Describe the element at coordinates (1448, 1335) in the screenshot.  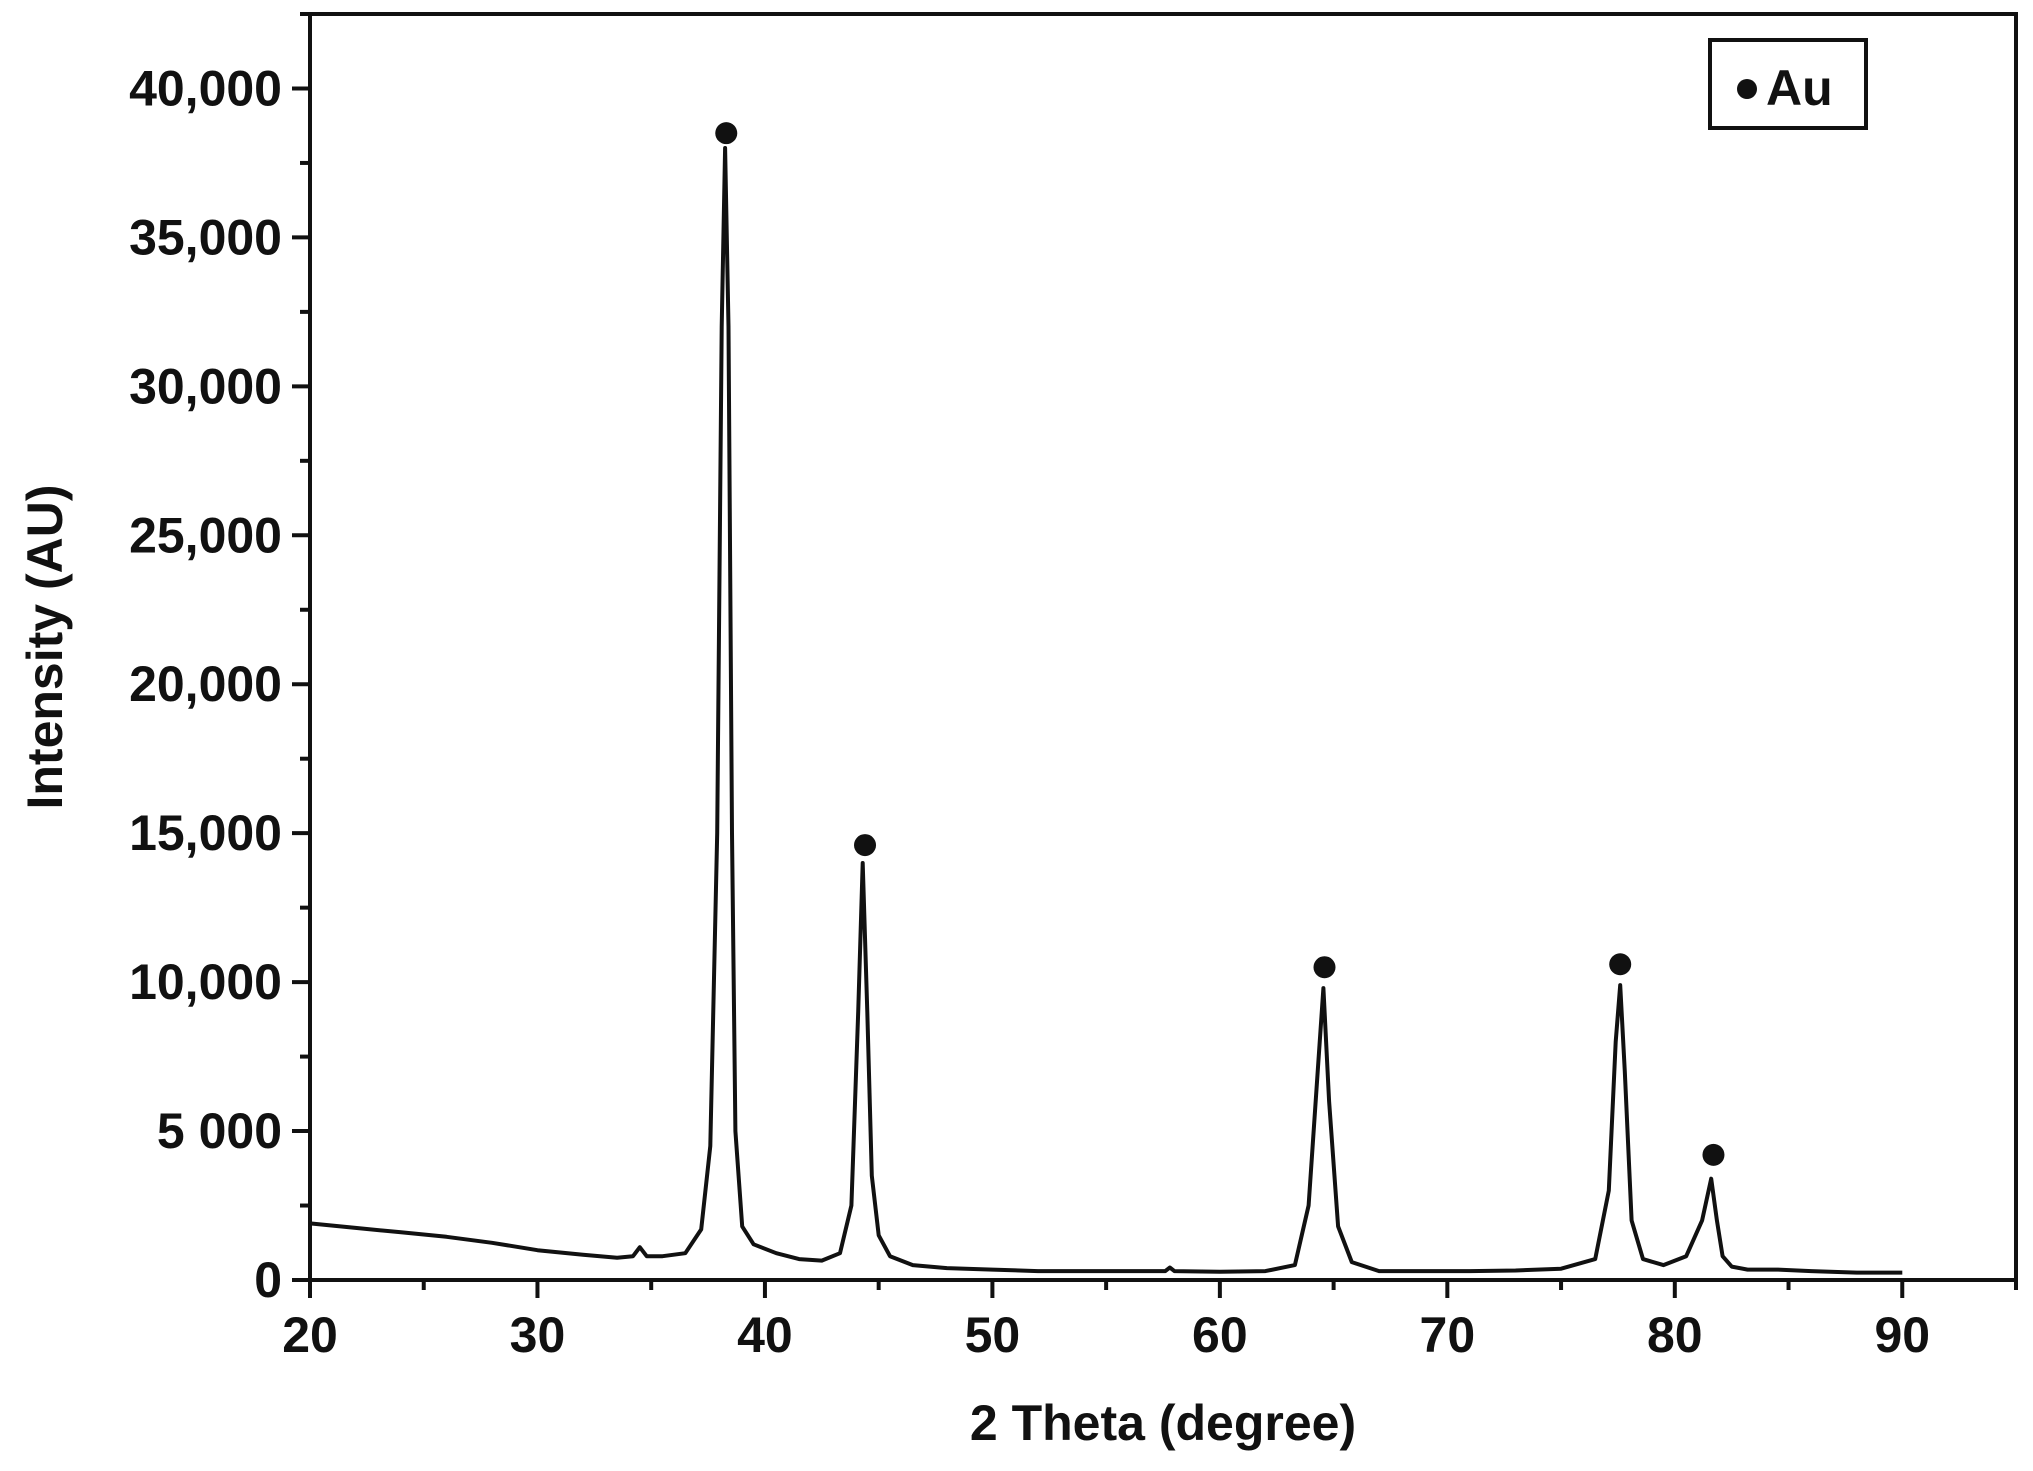
I see `x-tick-label: 70` at that location.